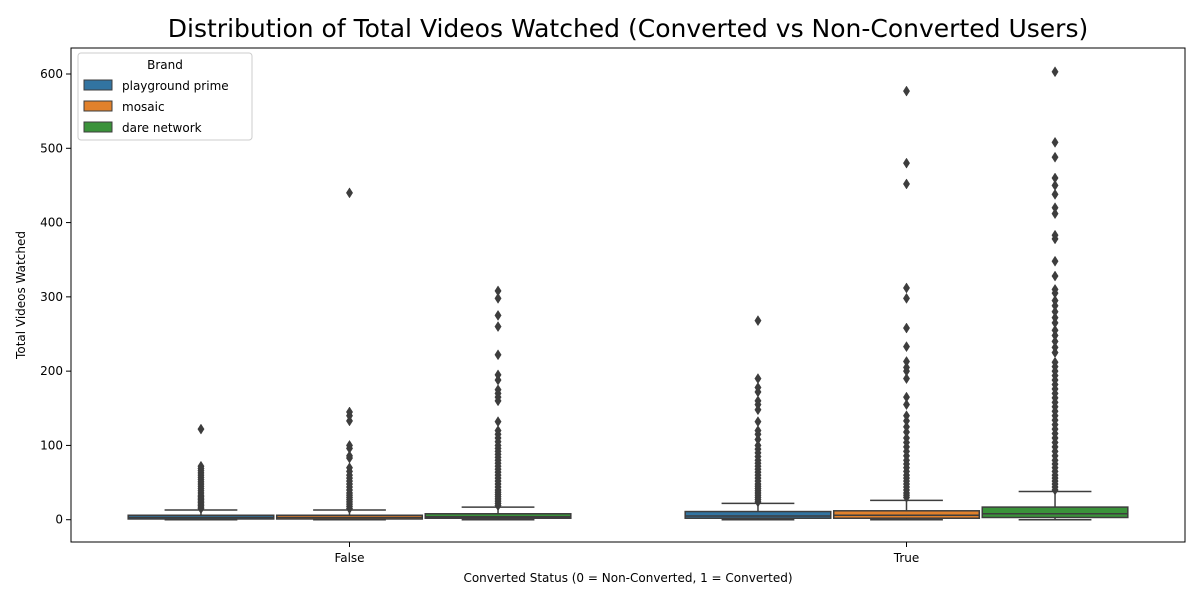 The height and width of the screenshot is (600, 1200). I want to click on box-dare-network-false, so click(498, 403).